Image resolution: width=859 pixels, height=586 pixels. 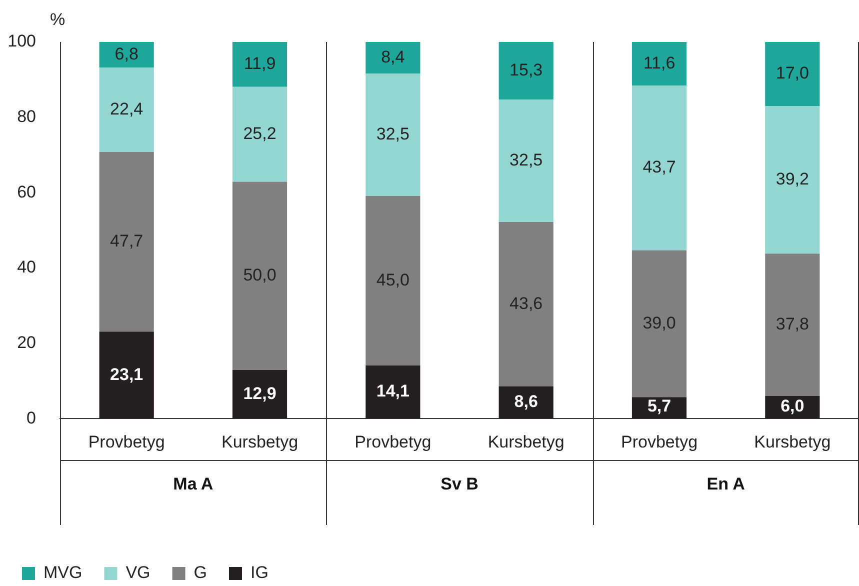 I want to click on y-tick-label: 100, so click(x=22, y=41).